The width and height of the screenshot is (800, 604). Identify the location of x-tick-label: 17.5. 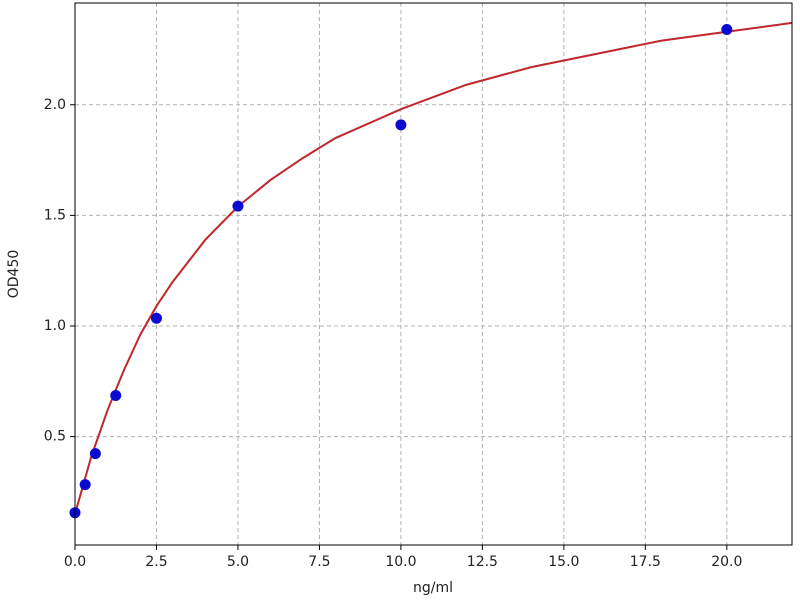
(645, 562).